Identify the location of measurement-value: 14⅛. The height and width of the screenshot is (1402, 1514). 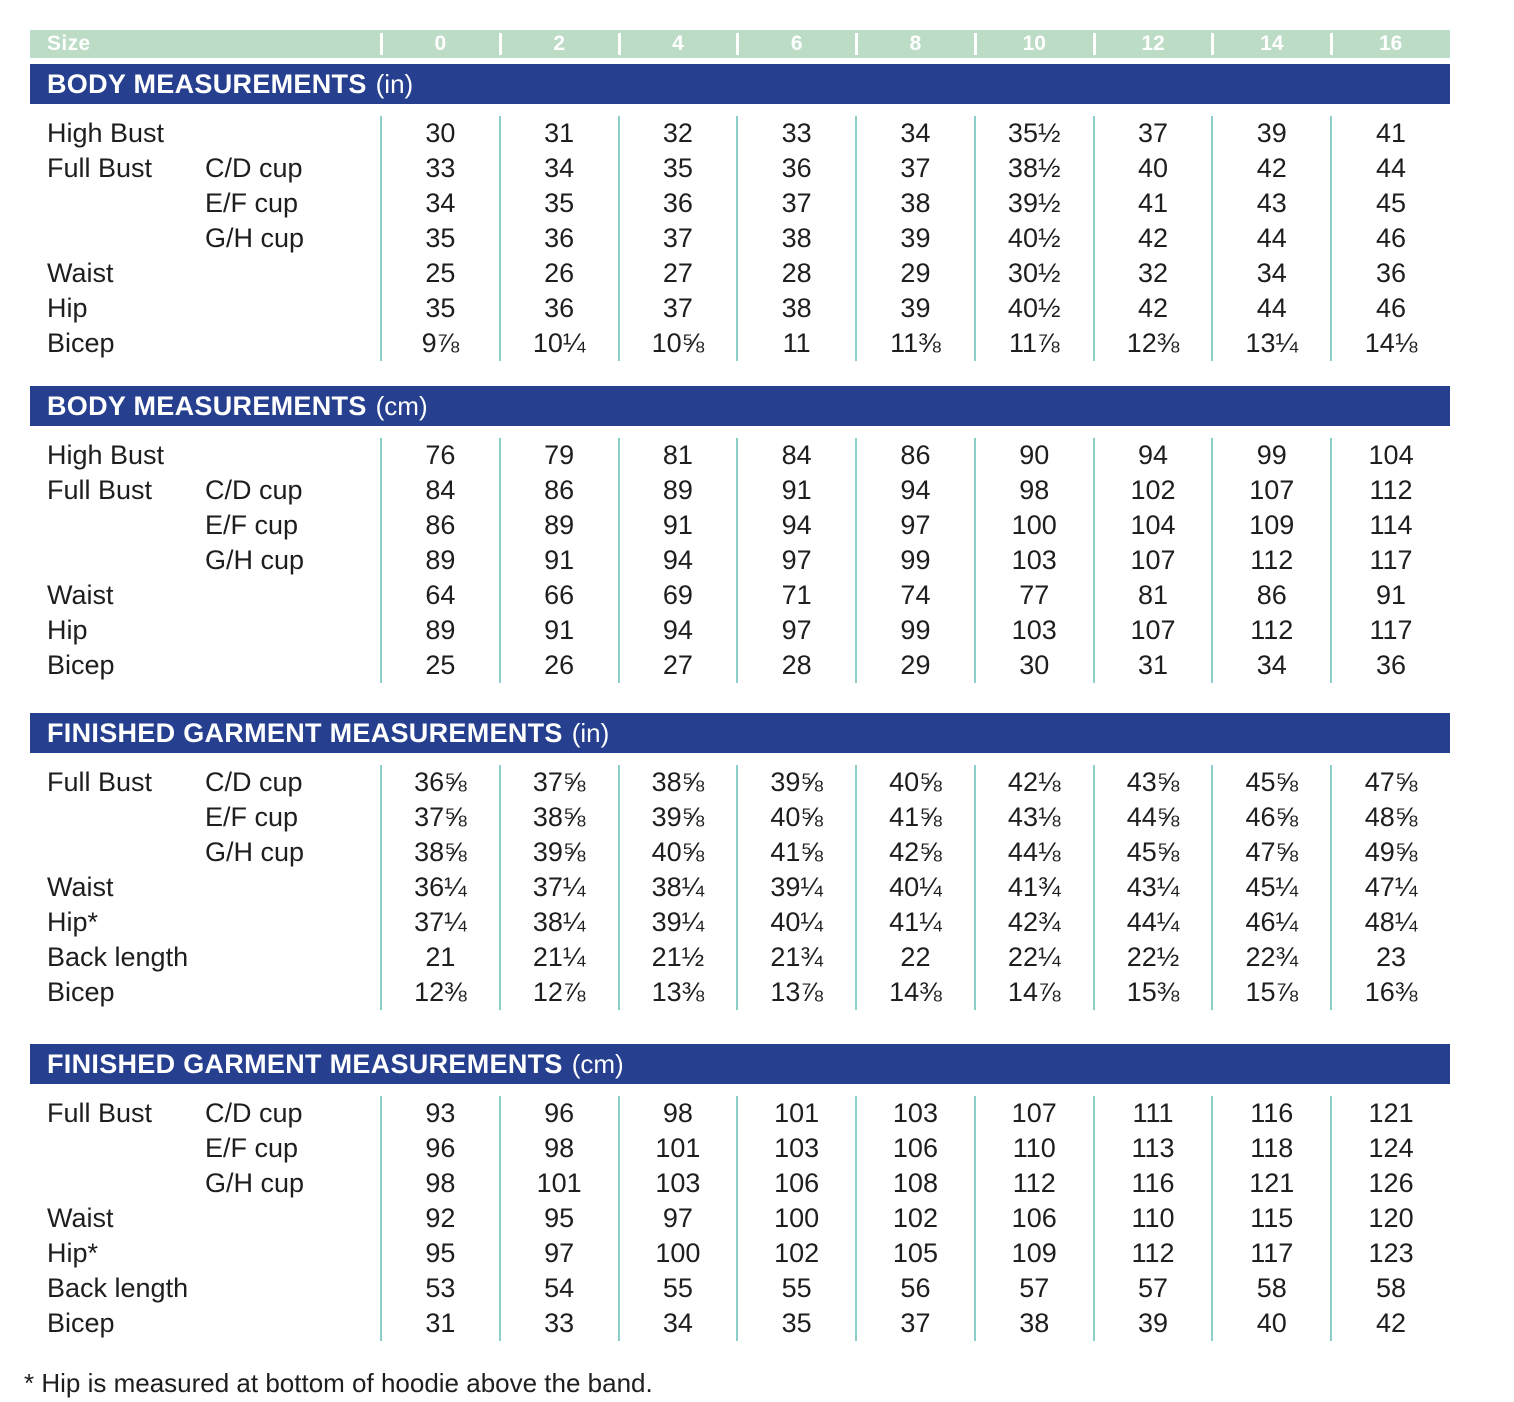
(1390, 343).